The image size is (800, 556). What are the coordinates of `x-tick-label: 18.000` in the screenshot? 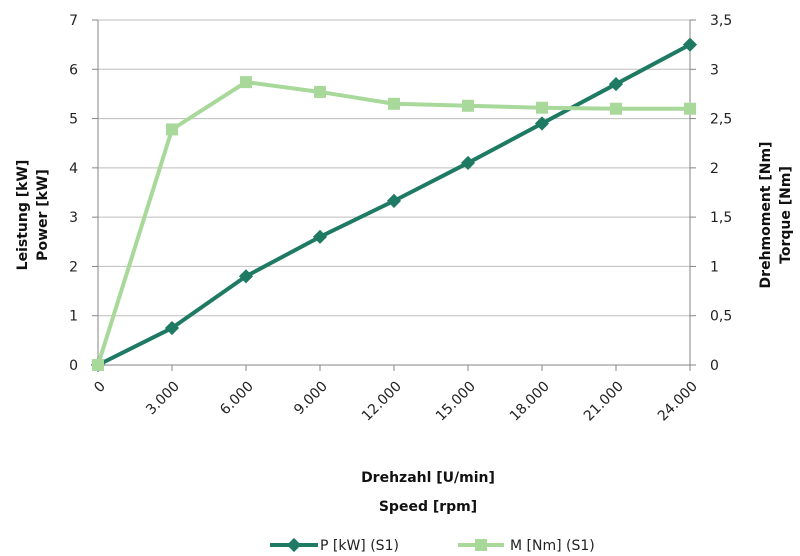 It's located at (530, 402).